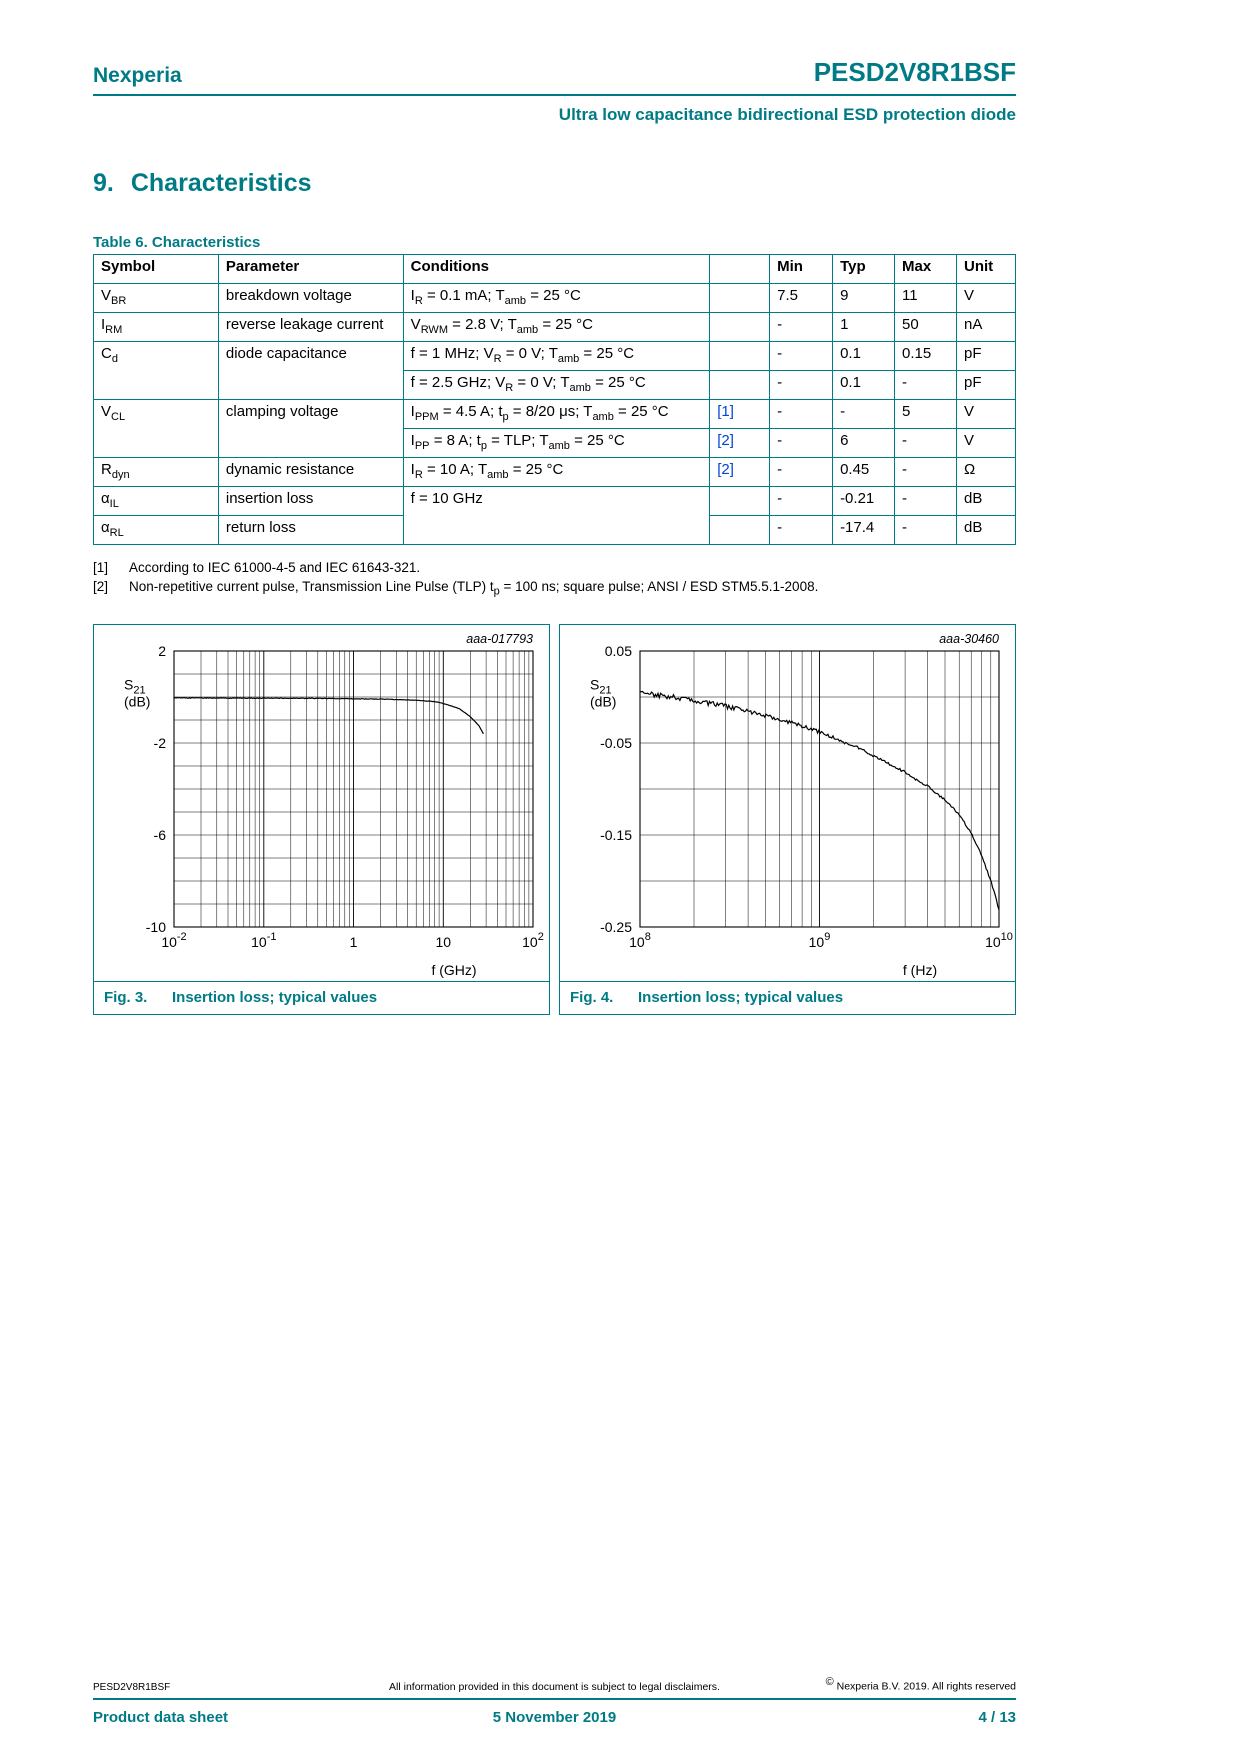 The height and width of the screenshot is (1754, 1240). Describe the element at coordinates (864, 269) in the screenshot. I see `col-header-typ: Typ` at that location.